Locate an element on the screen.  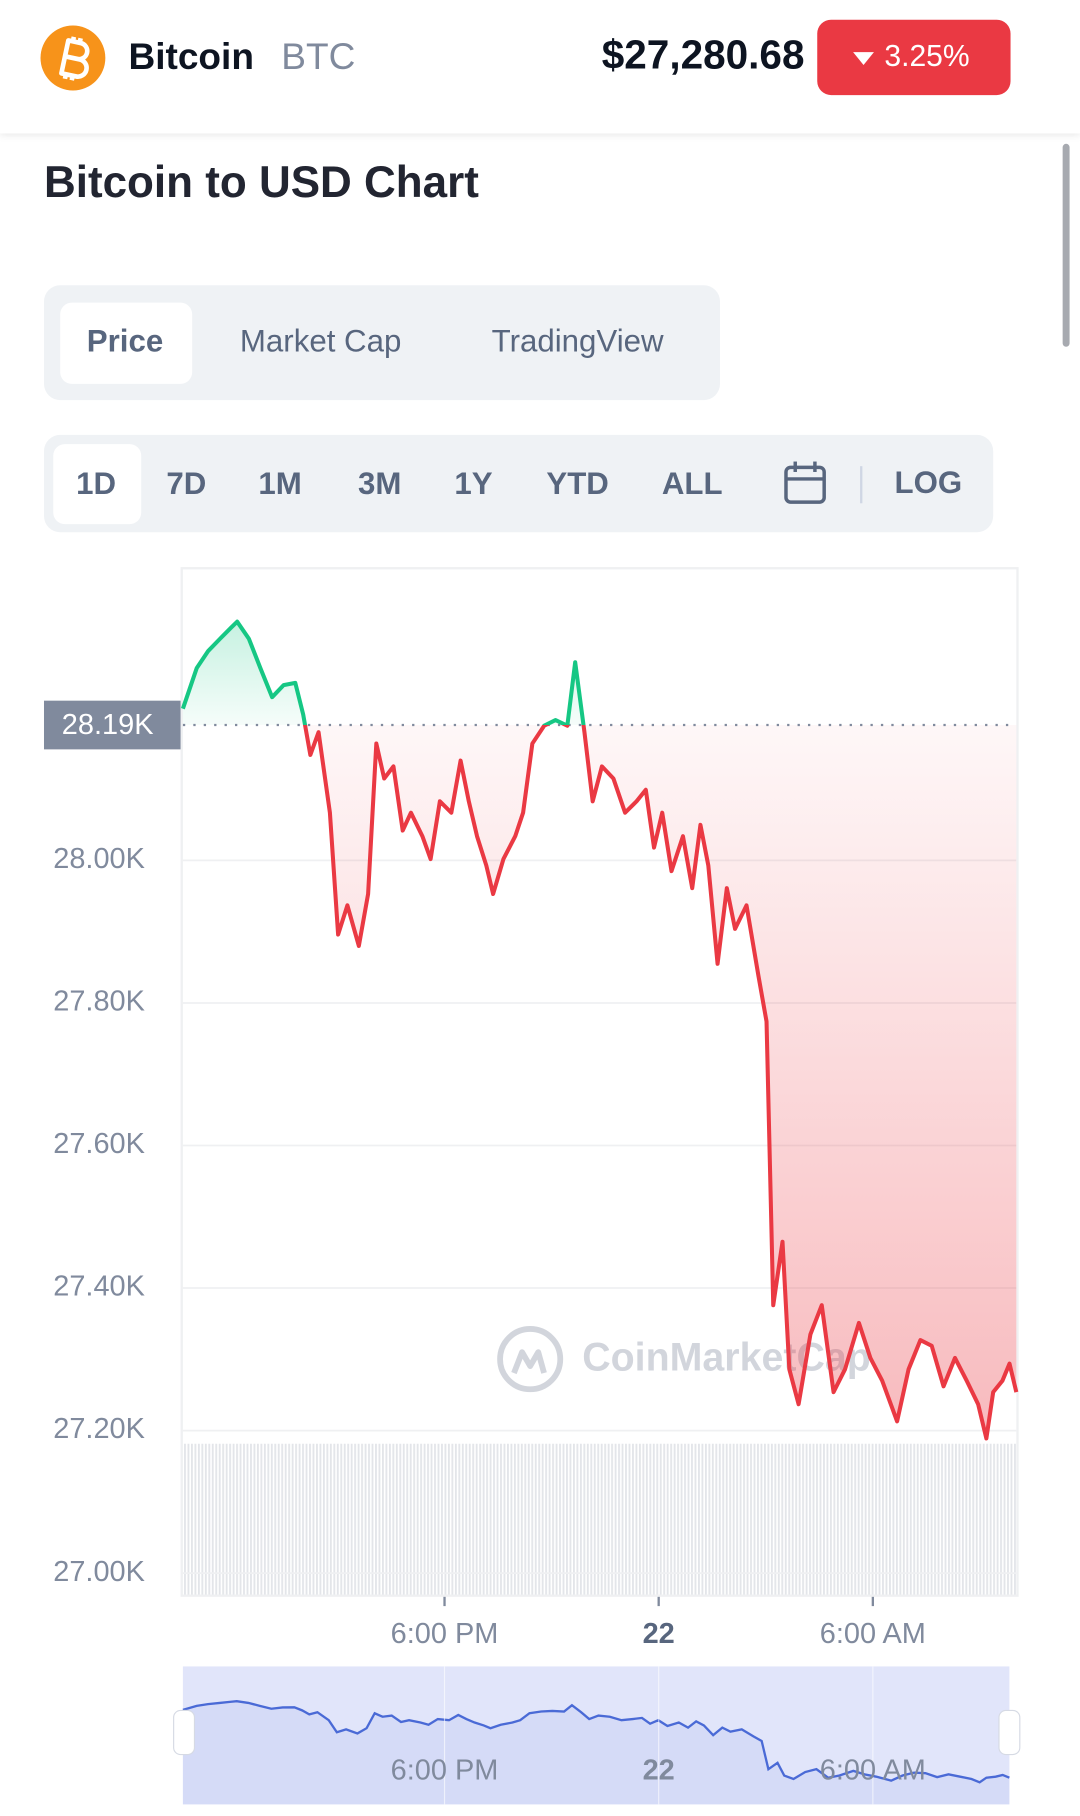
y-tick-label: 27.20K is located at coordinates (99, 1429).